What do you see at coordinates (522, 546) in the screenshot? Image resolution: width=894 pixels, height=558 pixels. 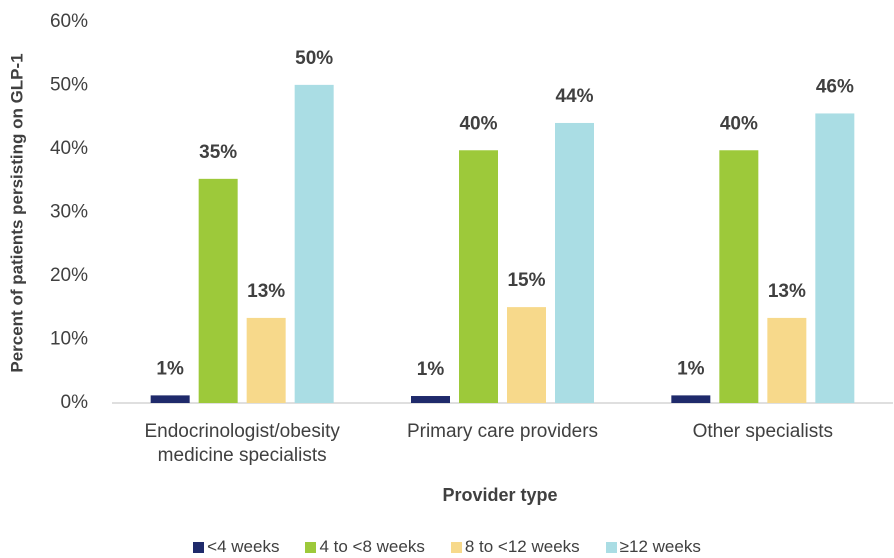 I see `legend-label: 8 to <12 weeks` at bounding box center [522, 546].